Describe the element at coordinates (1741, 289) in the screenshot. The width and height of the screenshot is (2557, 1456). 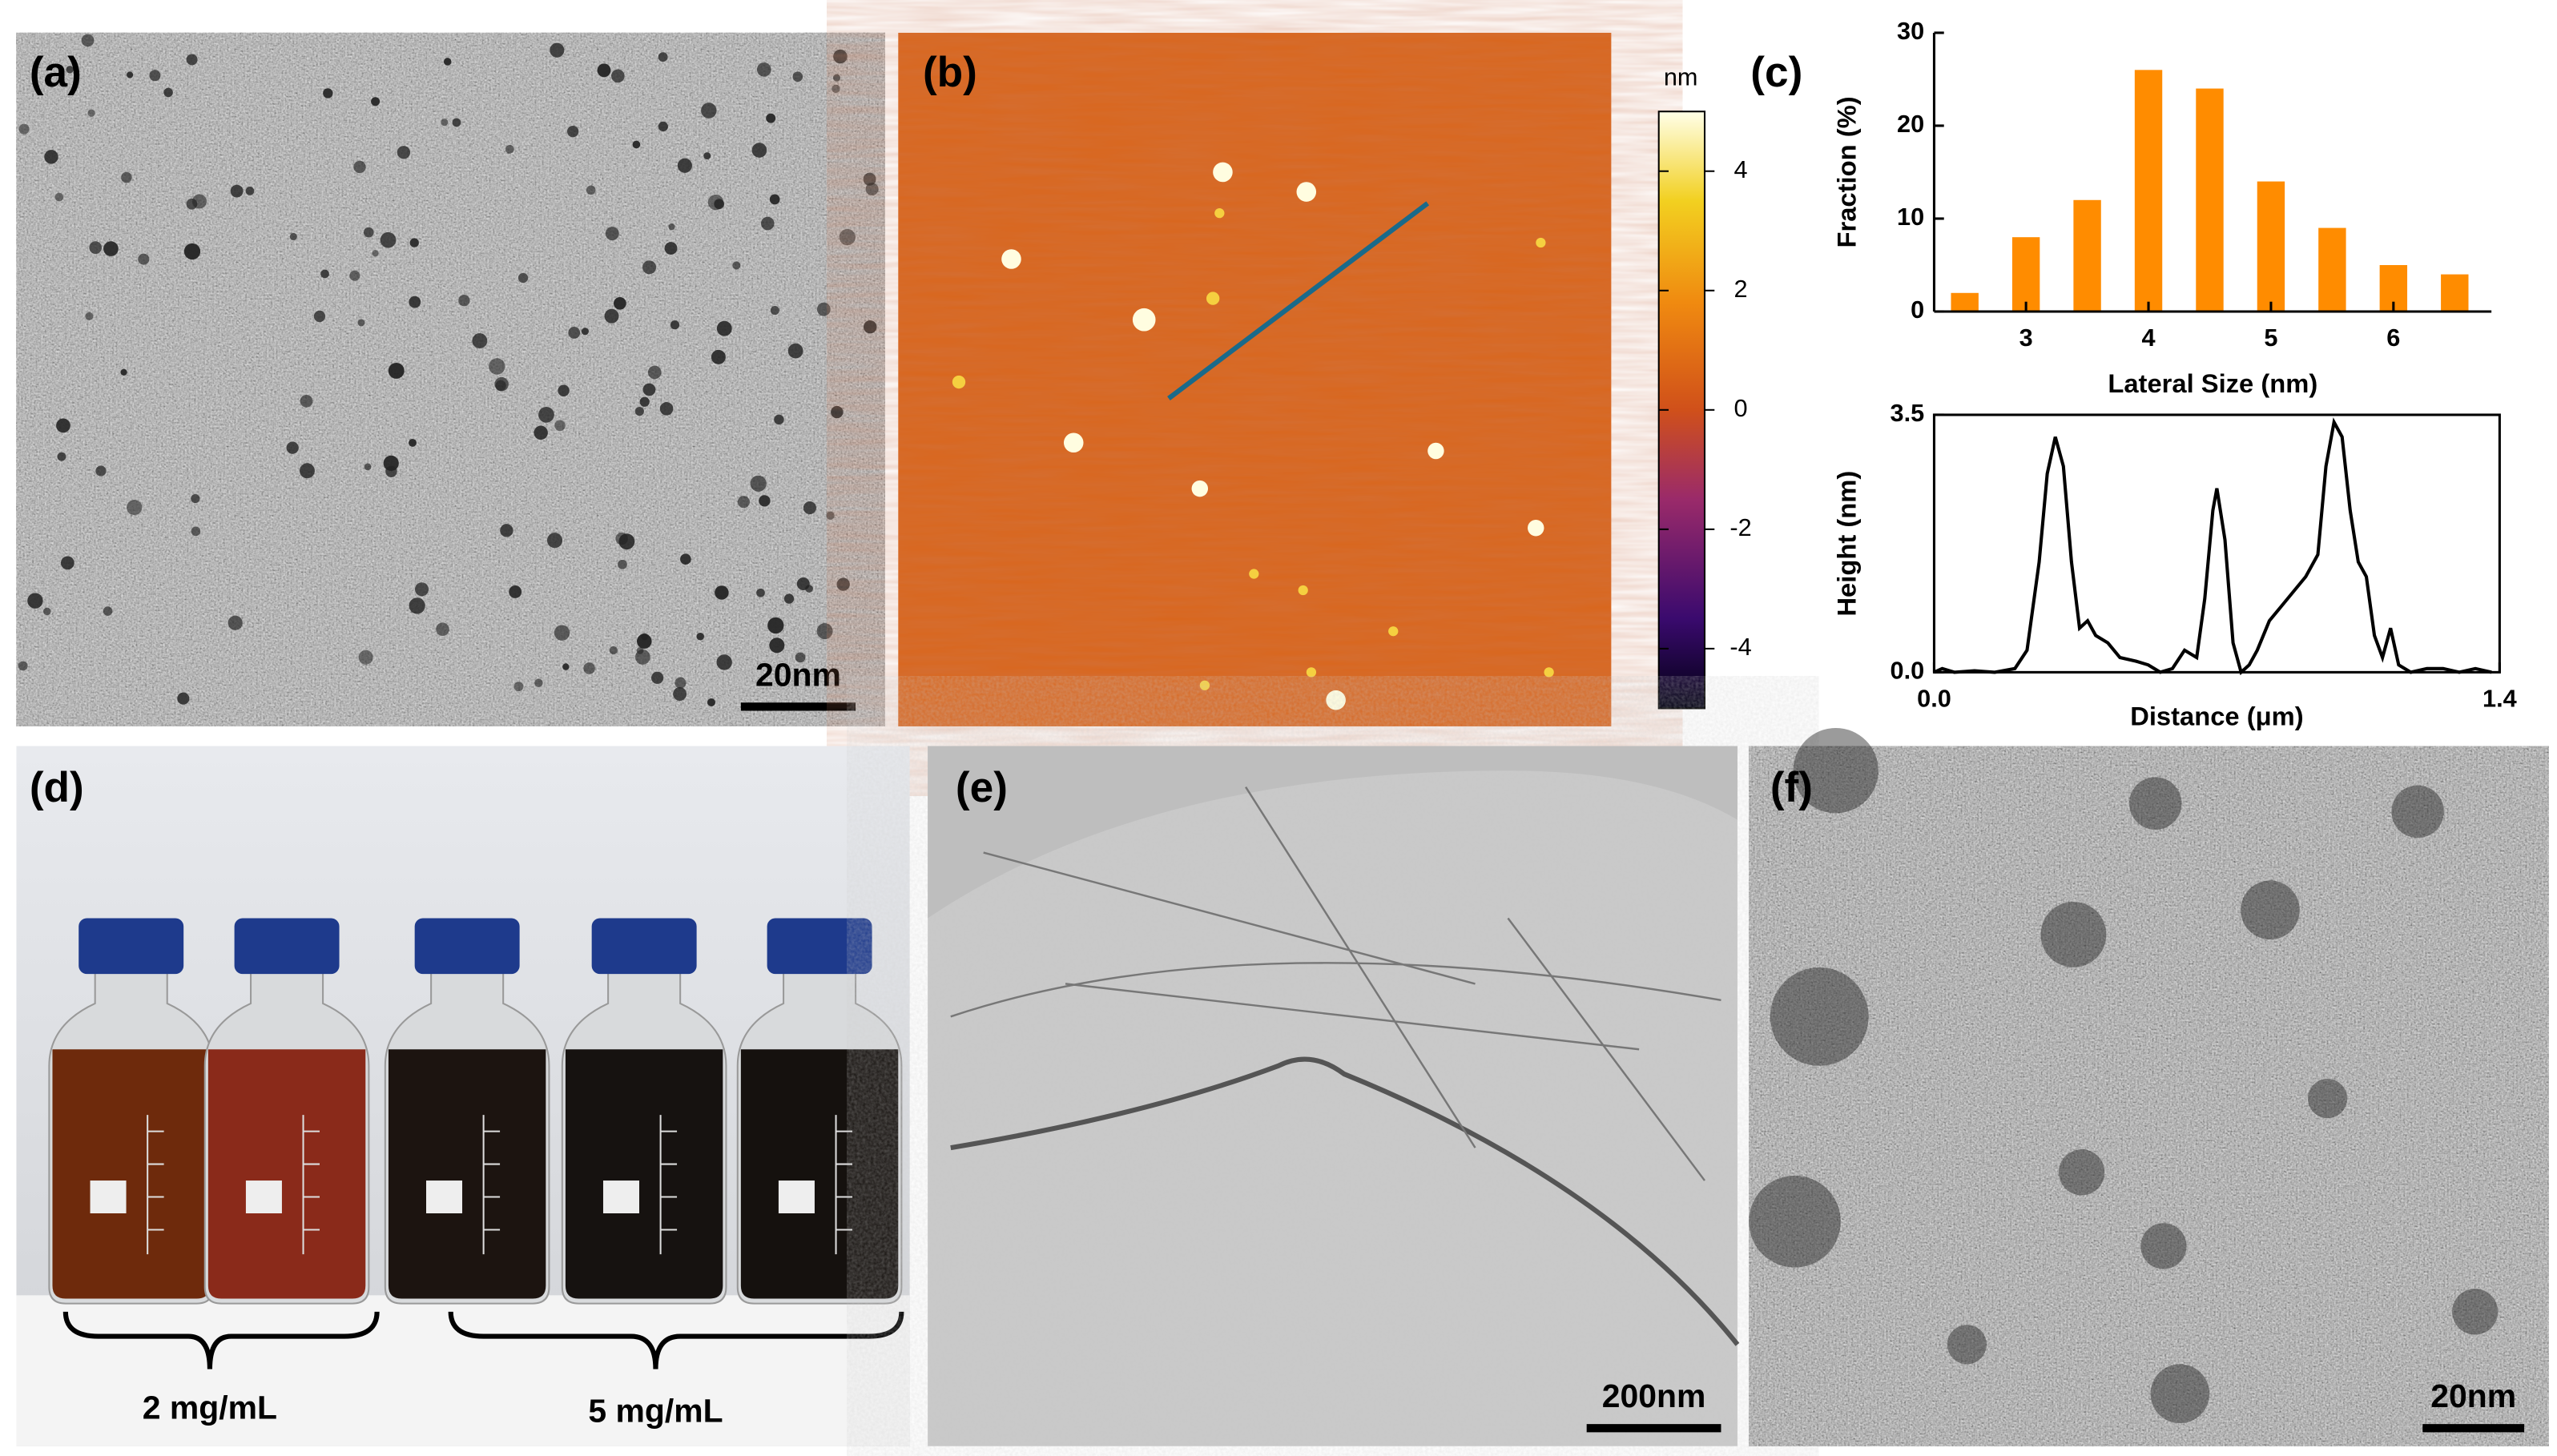
I see `colorbar-tick-label: 2` at that location.